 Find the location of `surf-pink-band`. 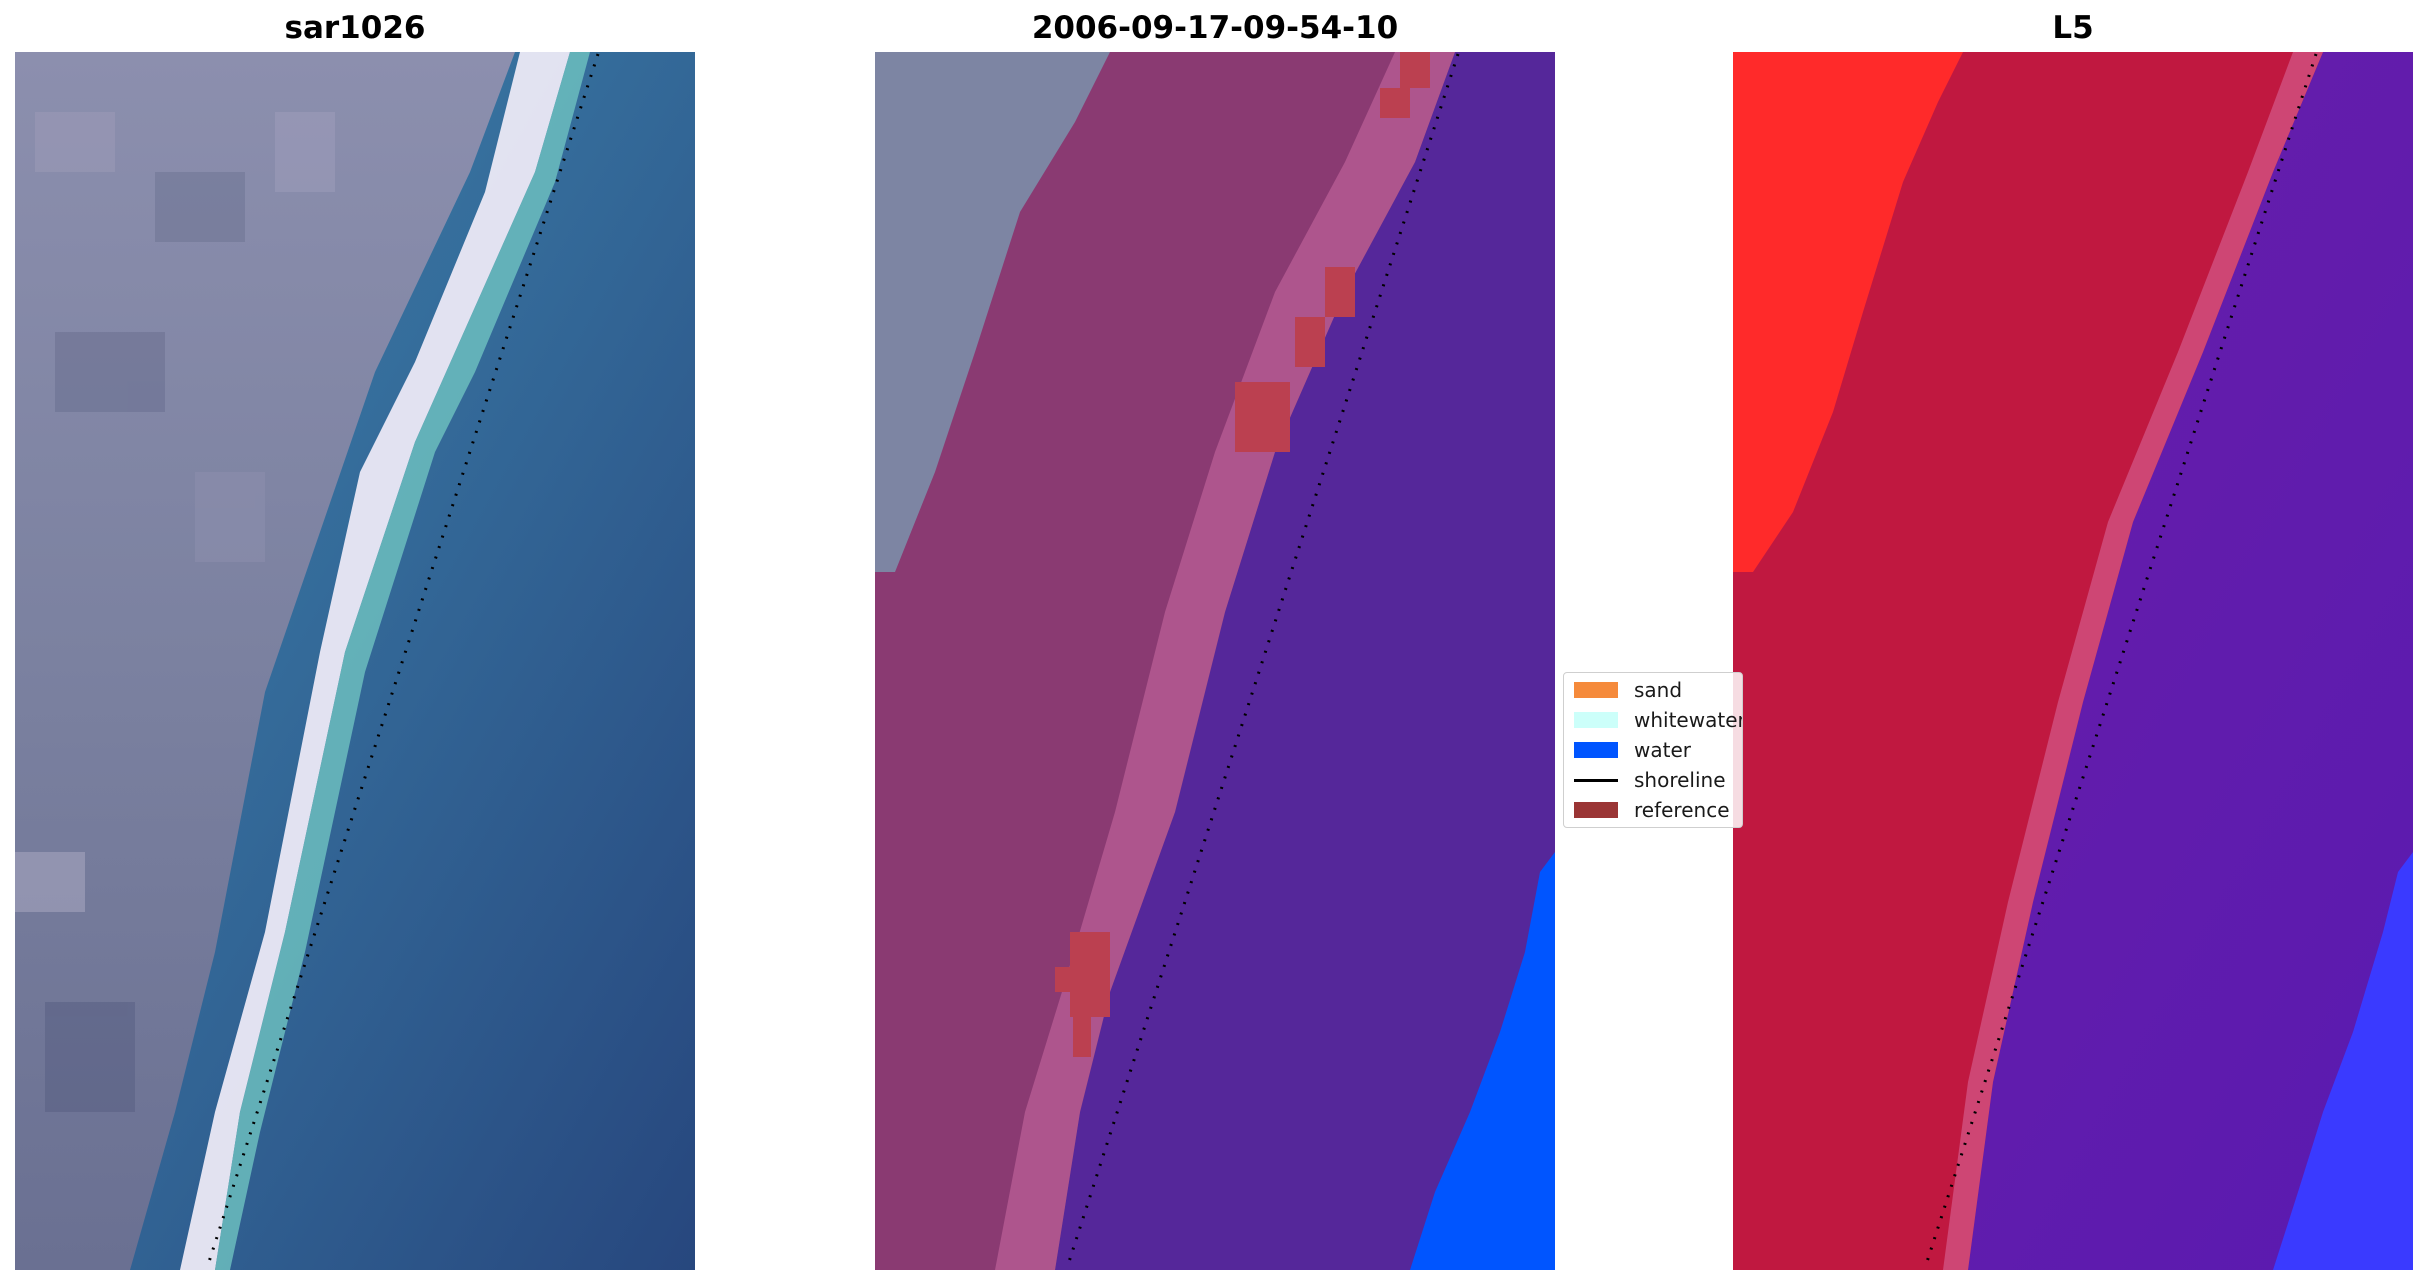

surf-pink-band is located at coordinates (2133, 661).